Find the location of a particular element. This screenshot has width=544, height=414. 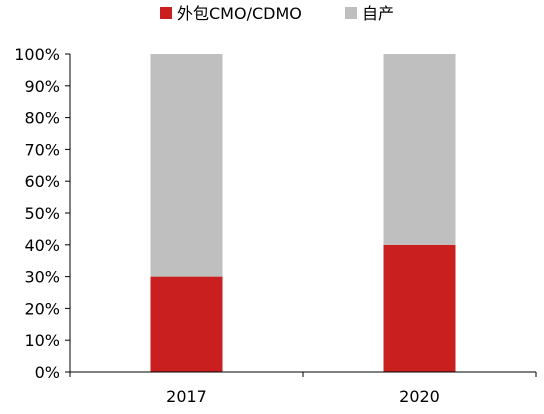

y-tick-label: 30% is located at coordinates (42, 277).